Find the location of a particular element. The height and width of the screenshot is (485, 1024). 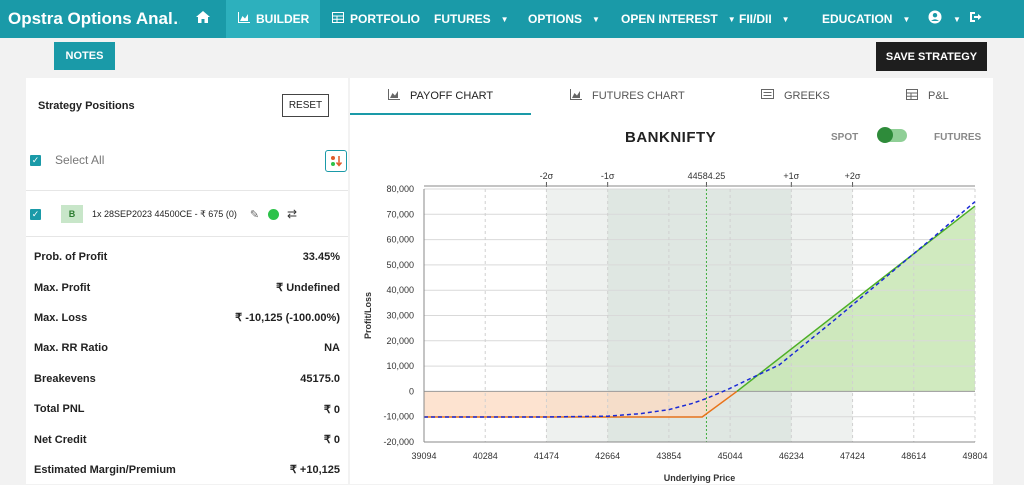

x-tick-label: 41474 is located at coordinates (546, 456).